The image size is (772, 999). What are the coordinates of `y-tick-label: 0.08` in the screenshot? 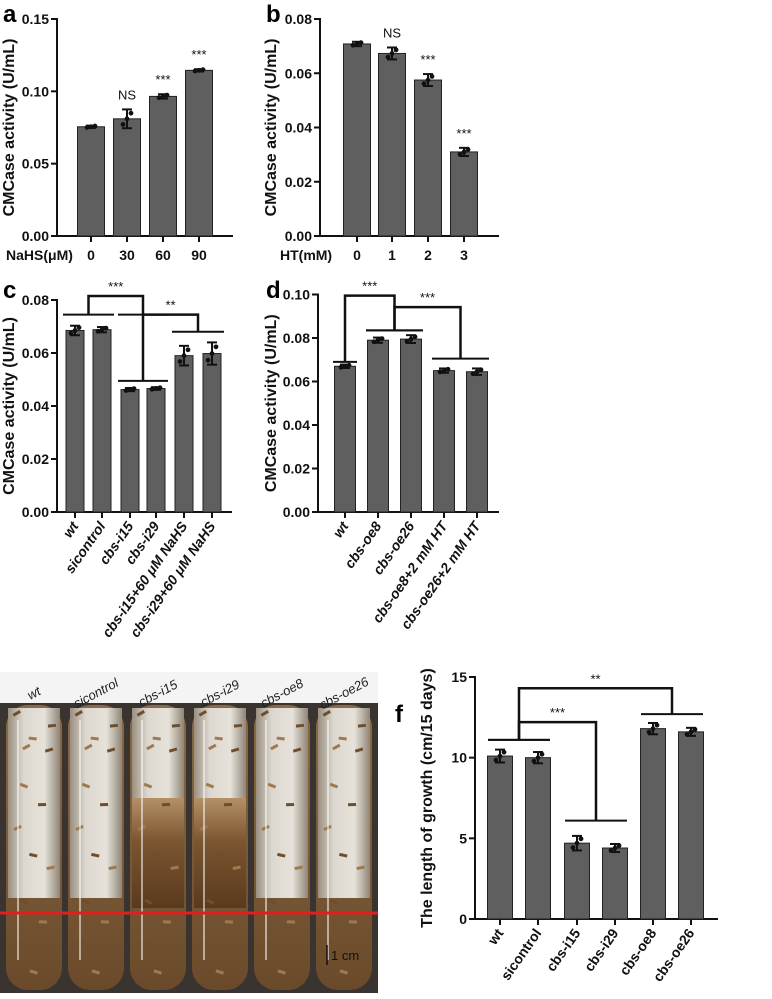 It's located at (296, 338).